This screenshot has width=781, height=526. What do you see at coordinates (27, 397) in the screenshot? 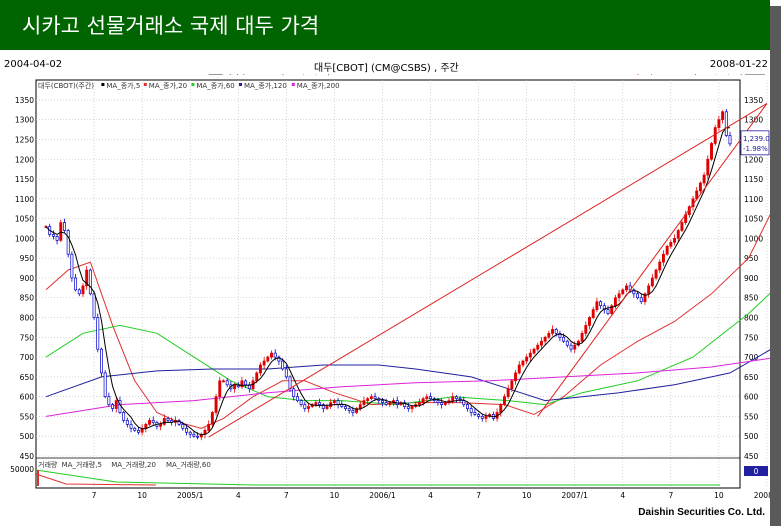
I see `y-tick-label-left: 600` at bounding box center [27, 397].